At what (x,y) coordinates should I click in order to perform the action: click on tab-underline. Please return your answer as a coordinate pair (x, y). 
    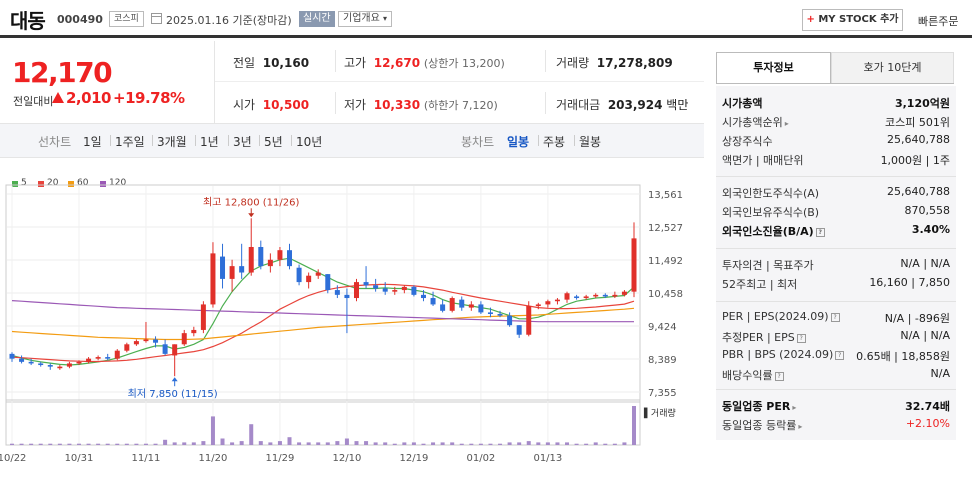
    Looking at the image, I should click on (835, 83).